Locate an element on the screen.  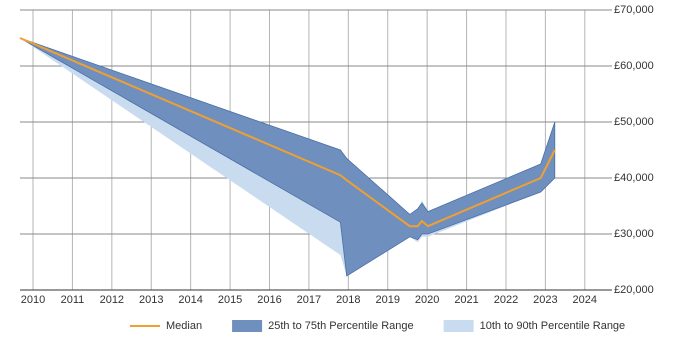
x-tick-label: 2016 is located at coordinates (269, 300).